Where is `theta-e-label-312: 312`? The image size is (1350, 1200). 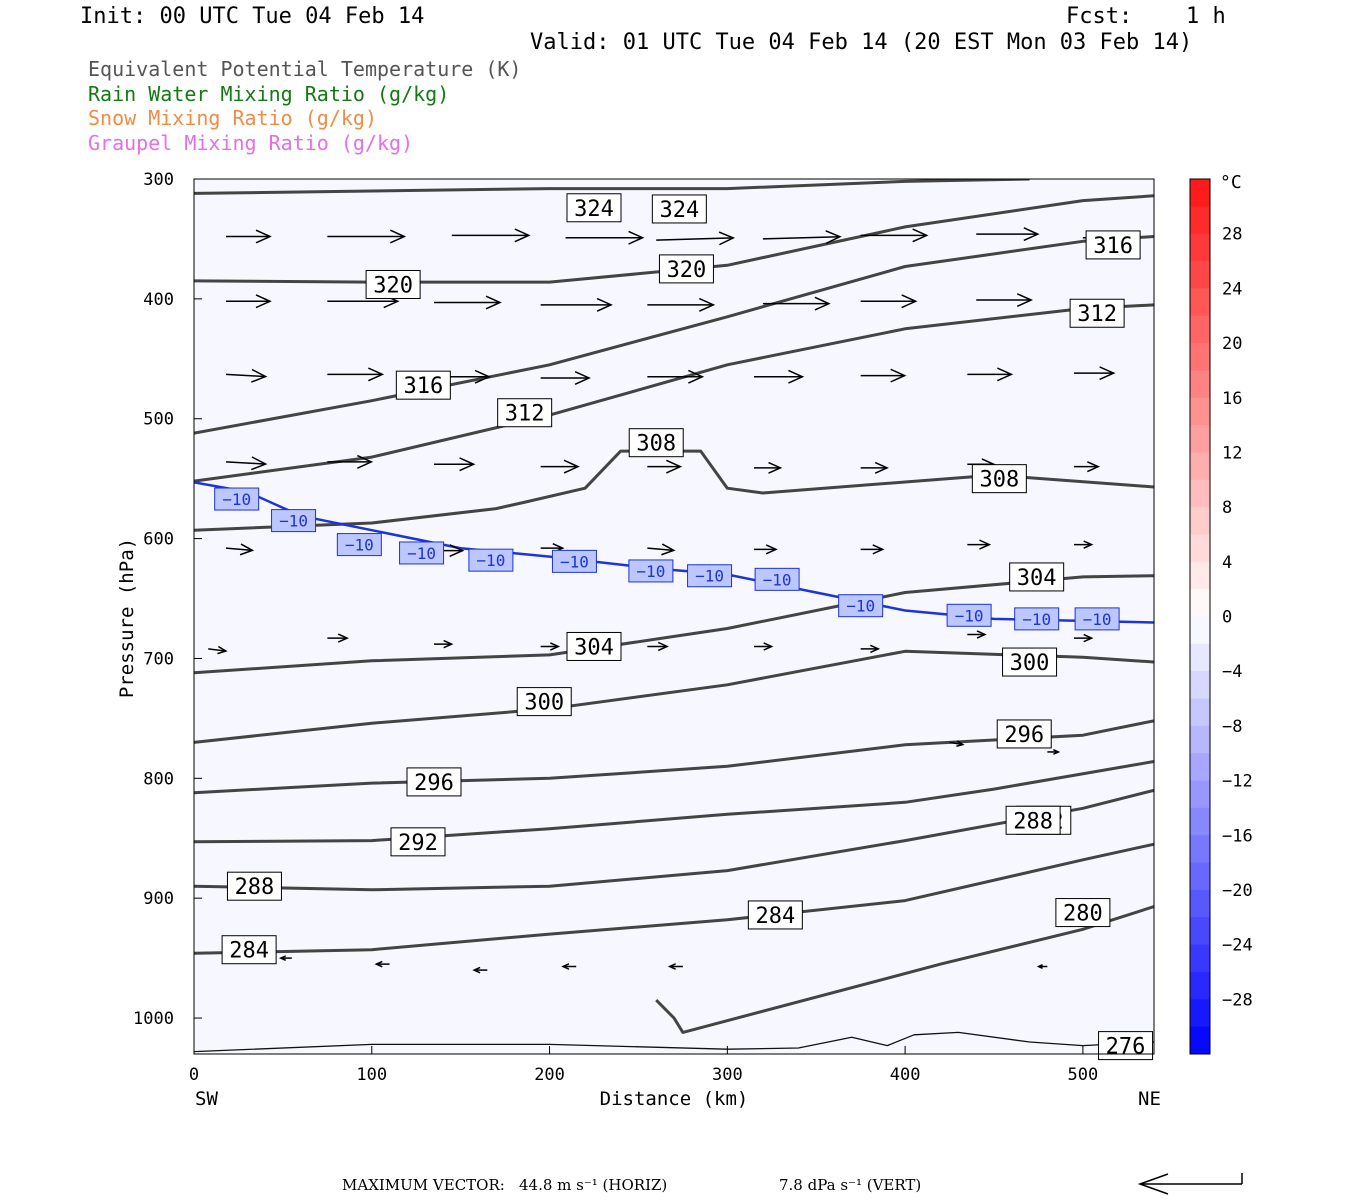
theta-e-label-312: 312 is located at coordinates (1097, 313).